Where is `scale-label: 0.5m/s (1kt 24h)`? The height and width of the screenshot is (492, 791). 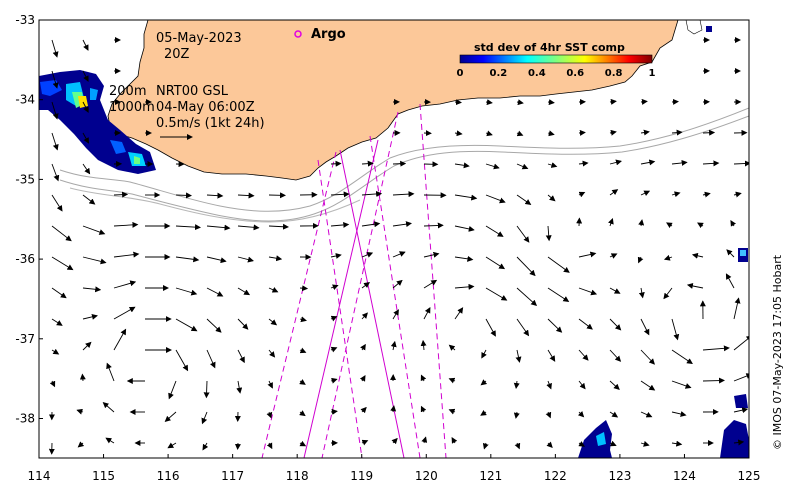
scale-label: 0.5m/s (1kt 24h) is located at coordinates (210, 123).